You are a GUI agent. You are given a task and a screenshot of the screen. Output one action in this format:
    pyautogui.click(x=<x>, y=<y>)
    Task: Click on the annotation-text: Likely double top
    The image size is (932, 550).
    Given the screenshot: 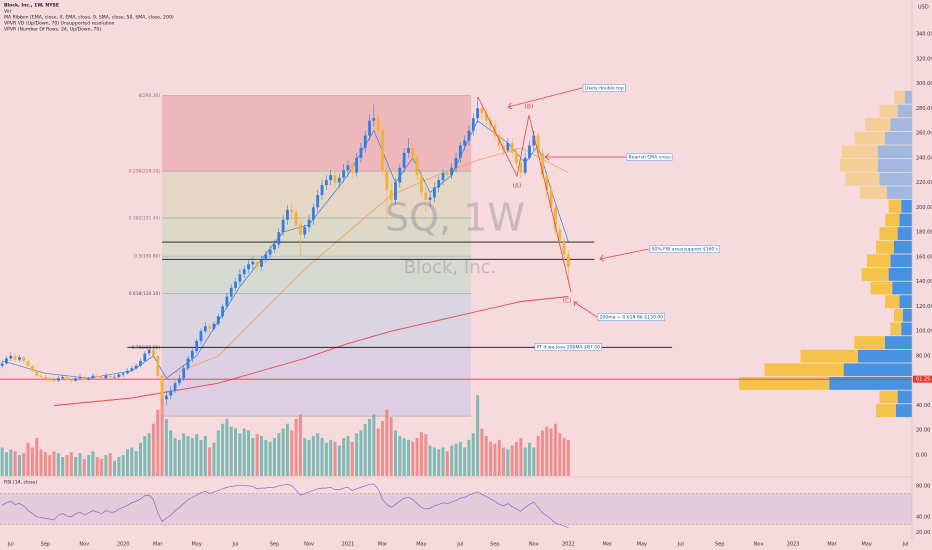 What is the action you would take?
    pyautogui.click(x=604, y=89)
    